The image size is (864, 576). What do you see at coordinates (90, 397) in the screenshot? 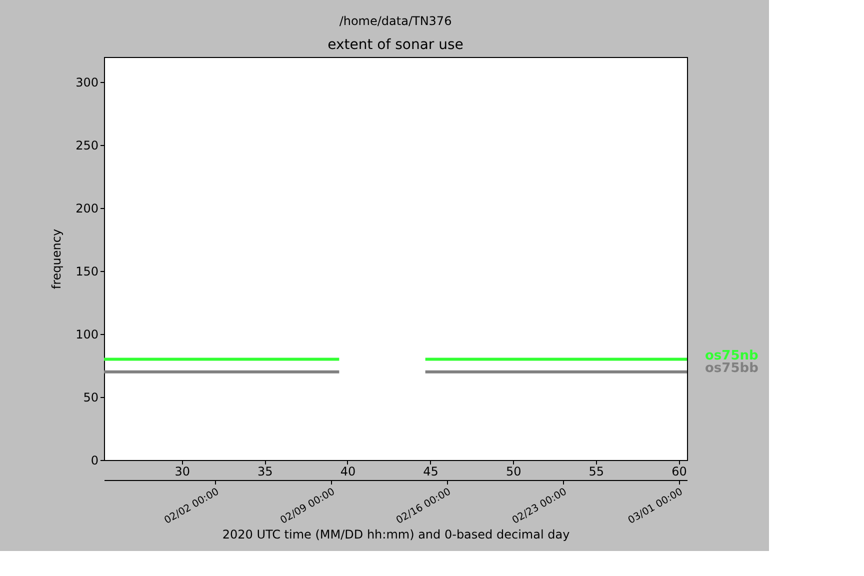
I see `y-tick-label: 50` at bounding box center [90, 397].